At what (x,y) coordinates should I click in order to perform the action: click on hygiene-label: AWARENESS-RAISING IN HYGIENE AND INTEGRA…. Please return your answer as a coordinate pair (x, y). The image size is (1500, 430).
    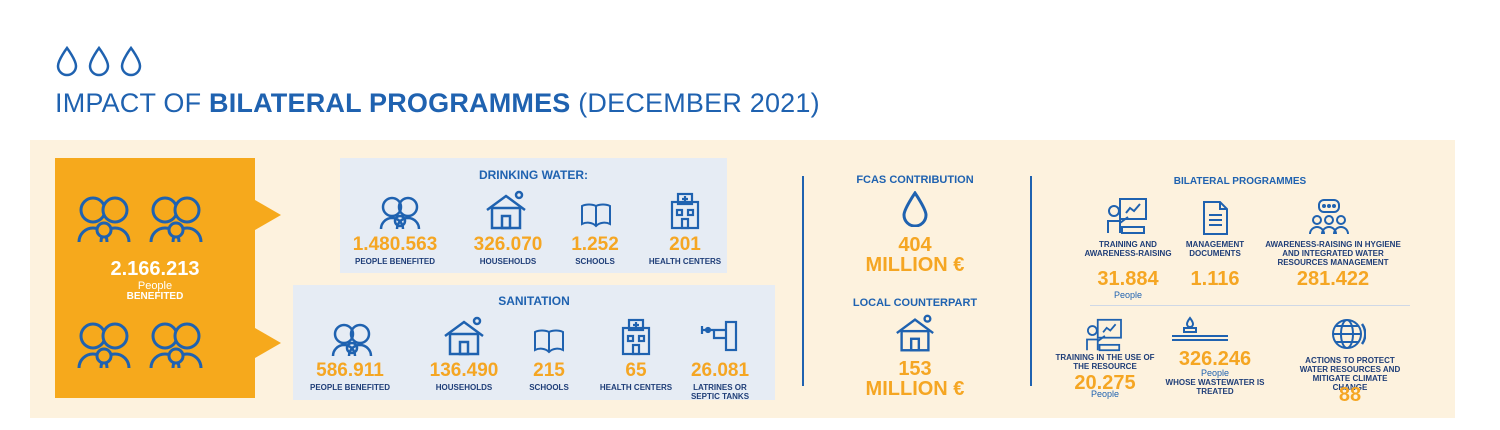
    Looking at the image, I should click on (1333, 253).